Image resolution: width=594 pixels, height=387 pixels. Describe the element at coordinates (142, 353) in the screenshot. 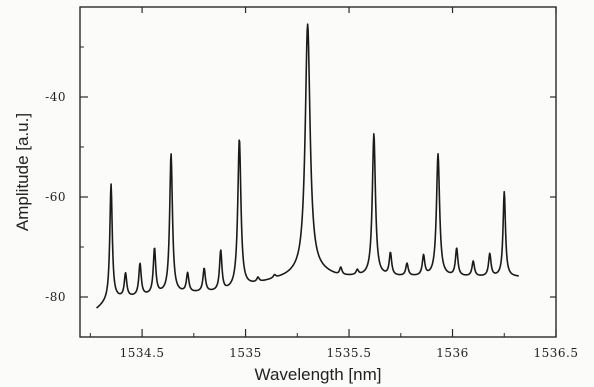

I see `x-tick-label: 1534.5` at that location.